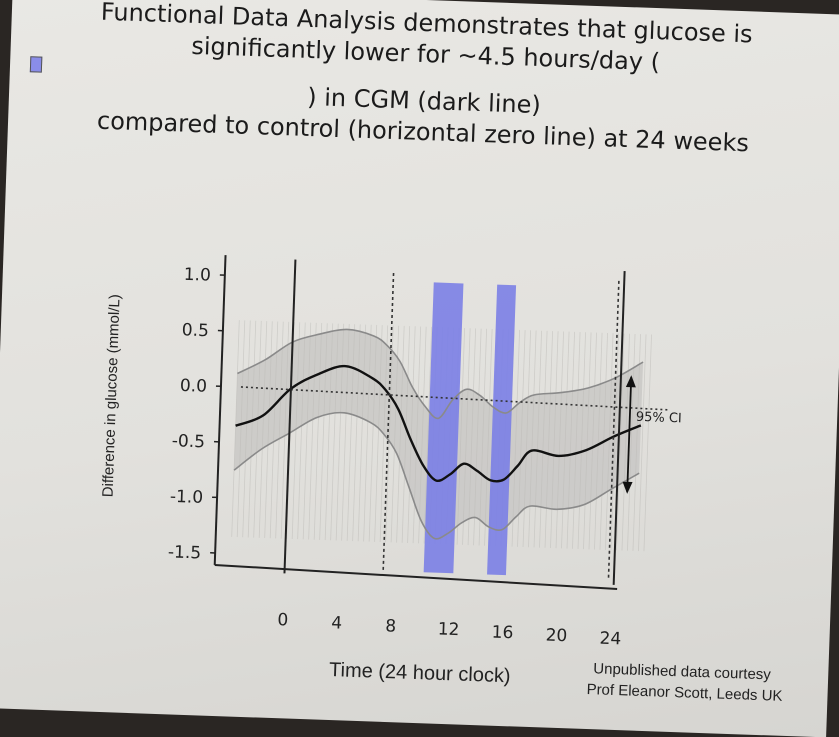 This screenshot has width=839, height=737. Describe the element at coordinates (197, 275) in the screenshot. I see `y-tick-label: 1.0` at that location.